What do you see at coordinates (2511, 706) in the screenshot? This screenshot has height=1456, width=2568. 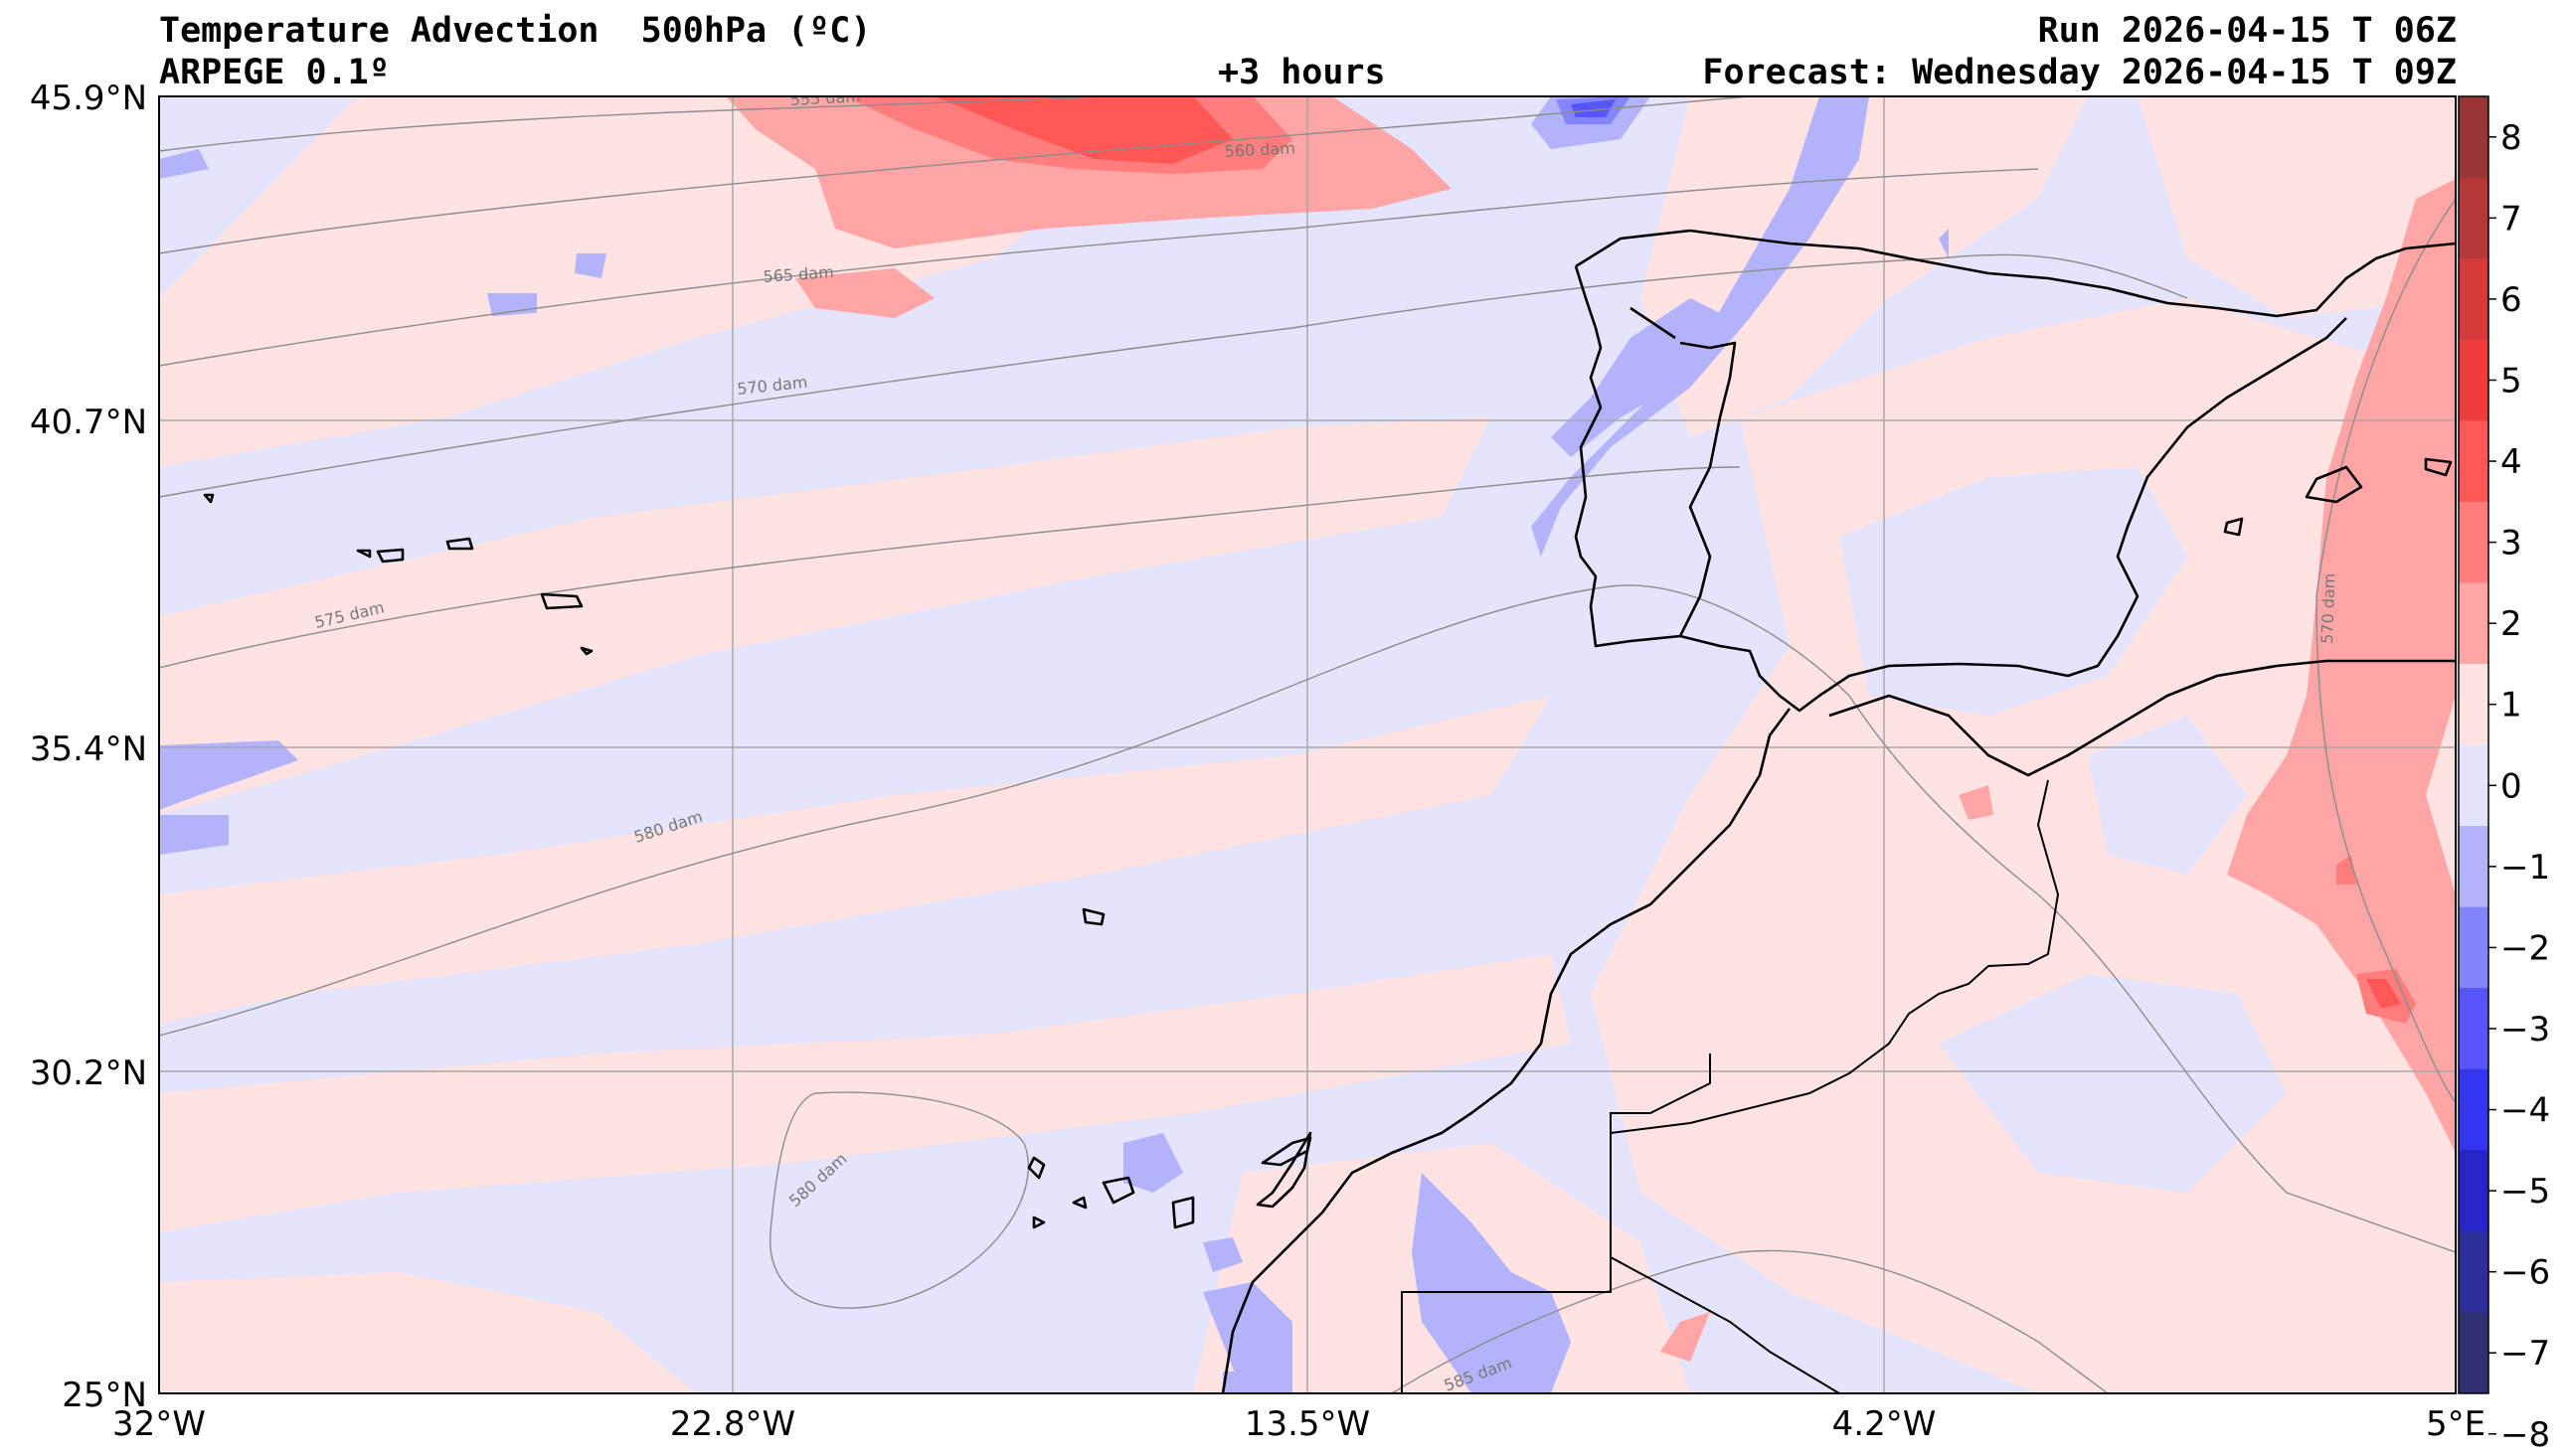 I see `colorbar-tick-label: 1` at bounding box center [2511, 706].